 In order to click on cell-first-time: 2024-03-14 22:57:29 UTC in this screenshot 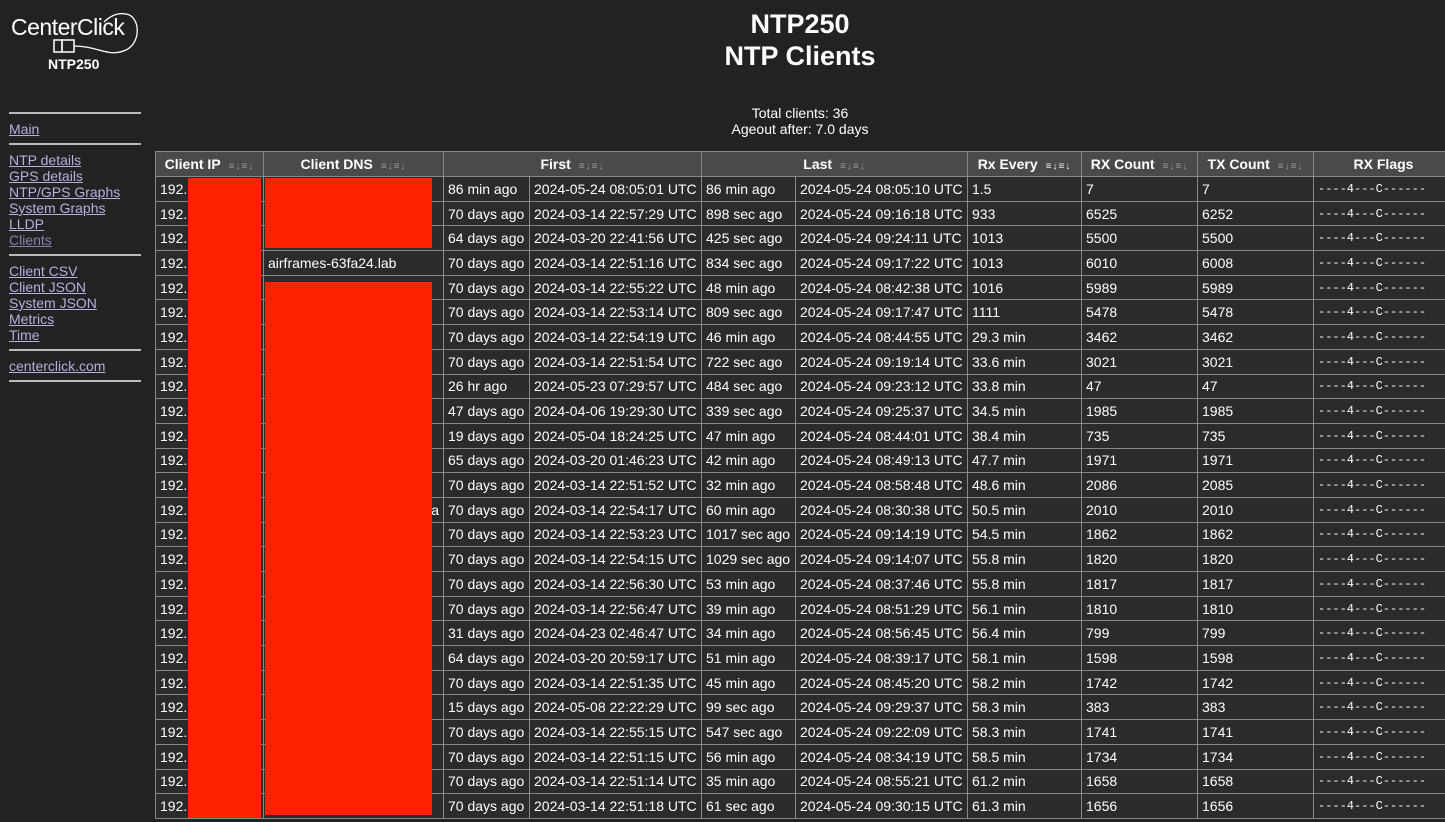, I will do `click(615, 213)`.